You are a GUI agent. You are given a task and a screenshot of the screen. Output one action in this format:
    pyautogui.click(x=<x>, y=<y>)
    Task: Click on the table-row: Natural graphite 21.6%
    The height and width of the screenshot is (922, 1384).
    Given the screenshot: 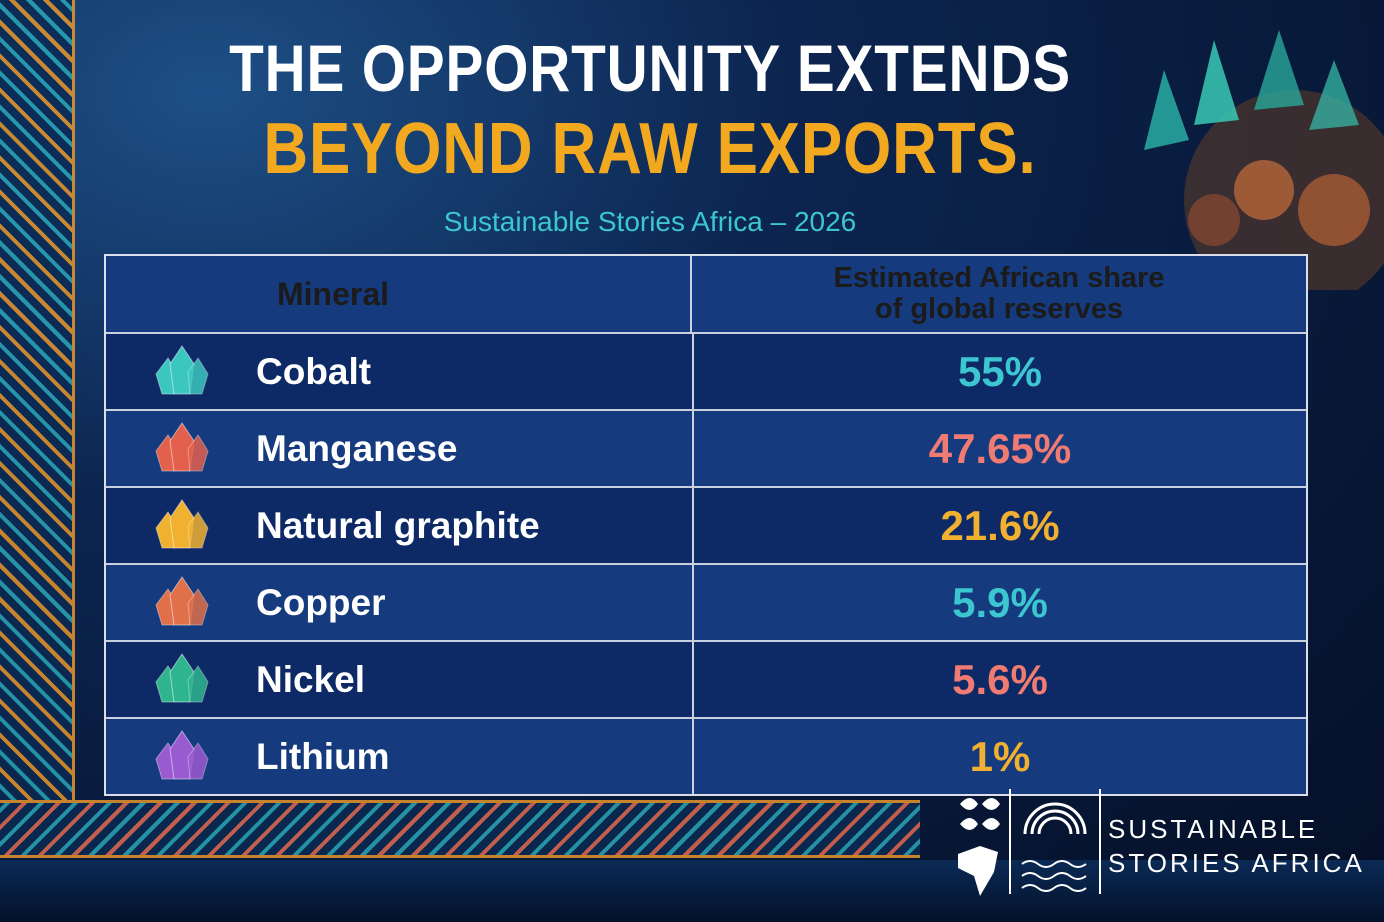 What is the action you would take?
    pyautogui.click(x=706, y=524)
    